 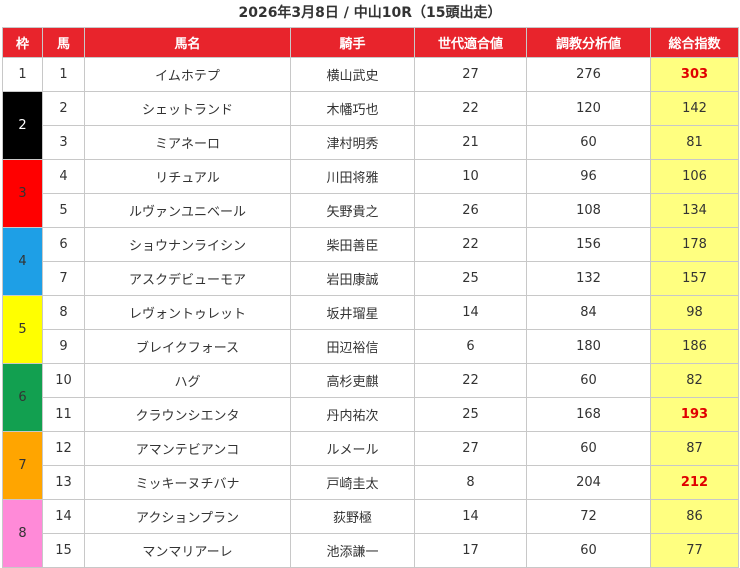 What do you see at coordinates (352, 516) in the screenshot?
I see `jockey-name: 荻野極` at bounding box center [352, 516].